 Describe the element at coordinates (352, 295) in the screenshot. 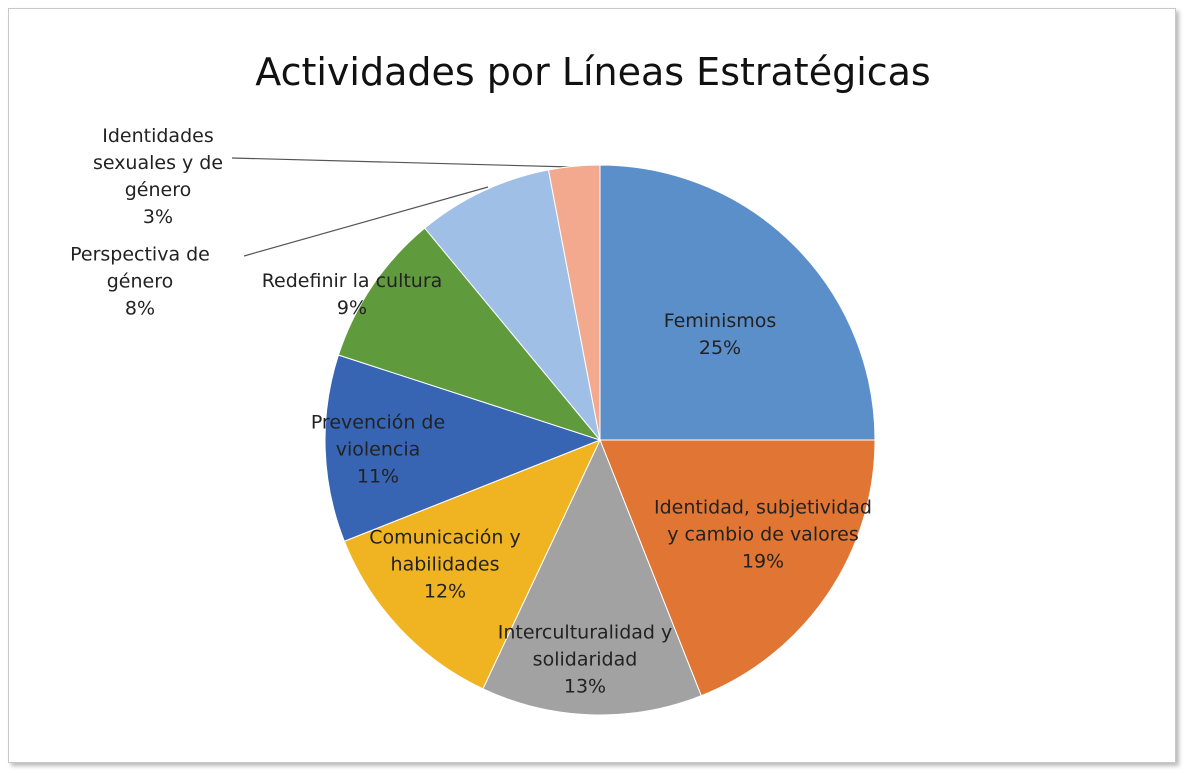

I see `slice-label: Redefinir la cultura 9%` at that location.